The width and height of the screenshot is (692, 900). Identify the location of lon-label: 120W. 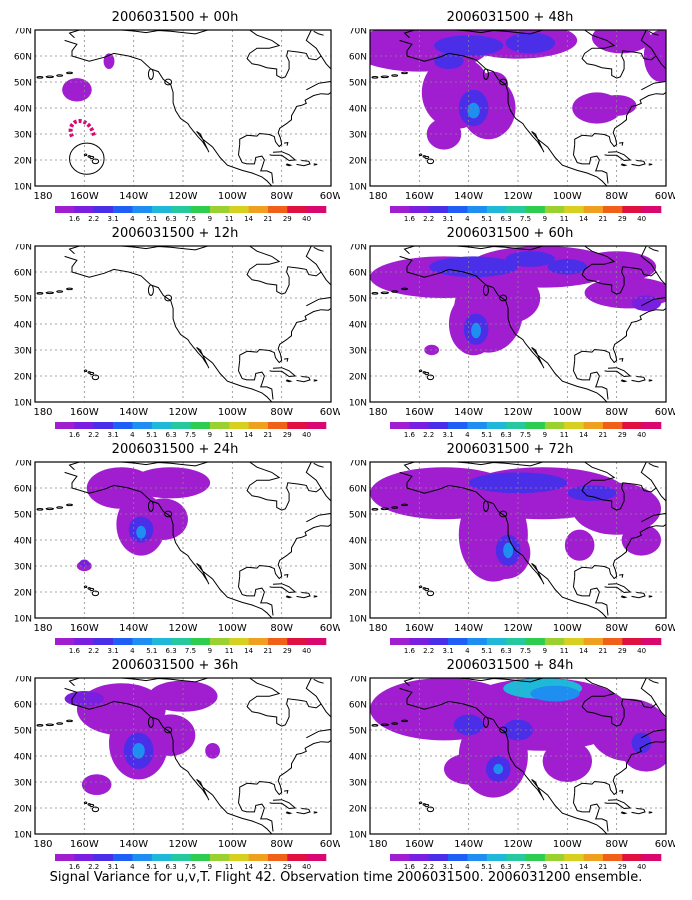
(518, 844).